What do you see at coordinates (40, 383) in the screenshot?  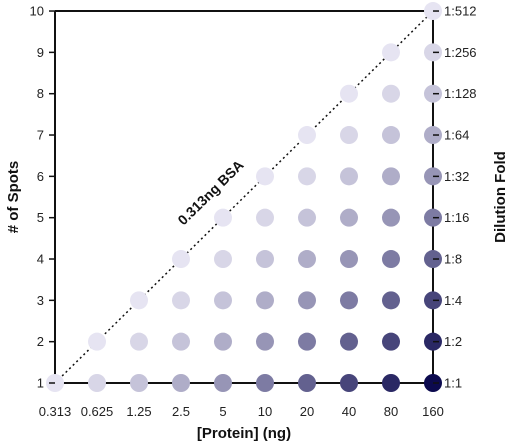 I see `y-tick-label: 1` at bounding box center [40, 383].